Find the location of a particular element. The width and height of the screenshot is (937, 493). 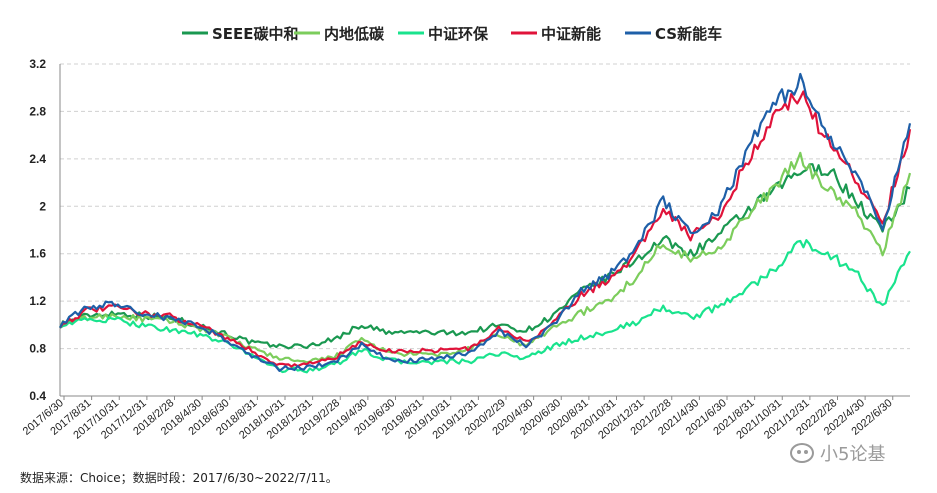

wechat-icon is located at coordinates (802, 453).